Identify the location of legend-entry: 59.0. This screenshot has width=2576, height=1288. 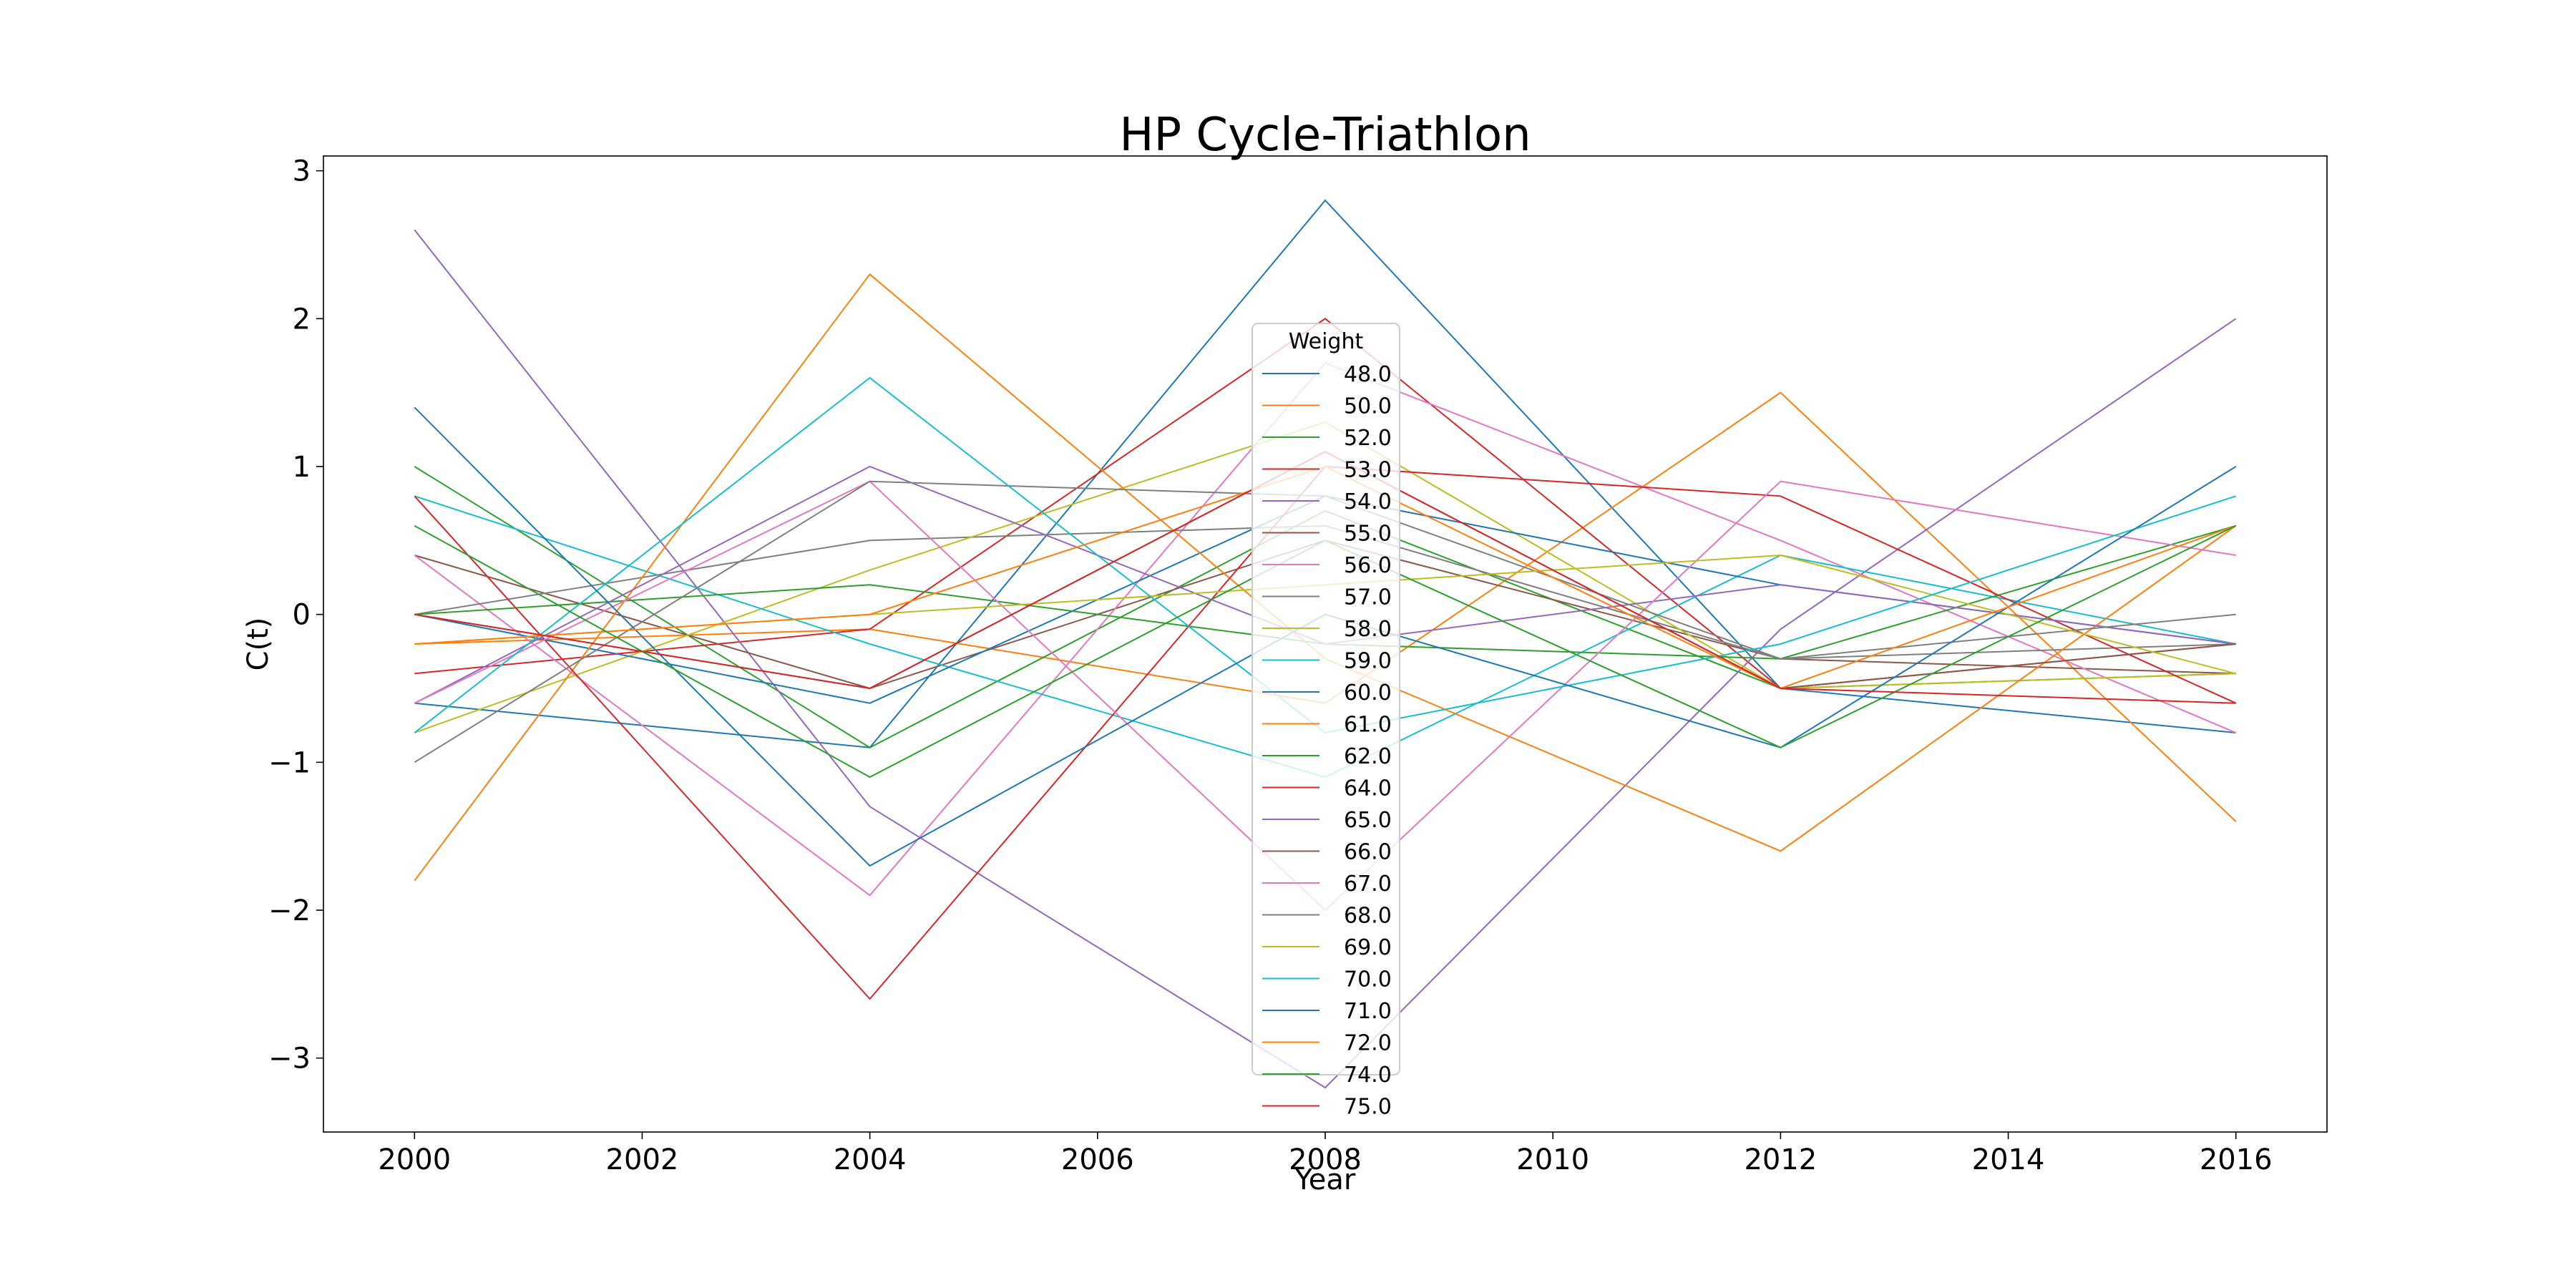
(1368, 661).